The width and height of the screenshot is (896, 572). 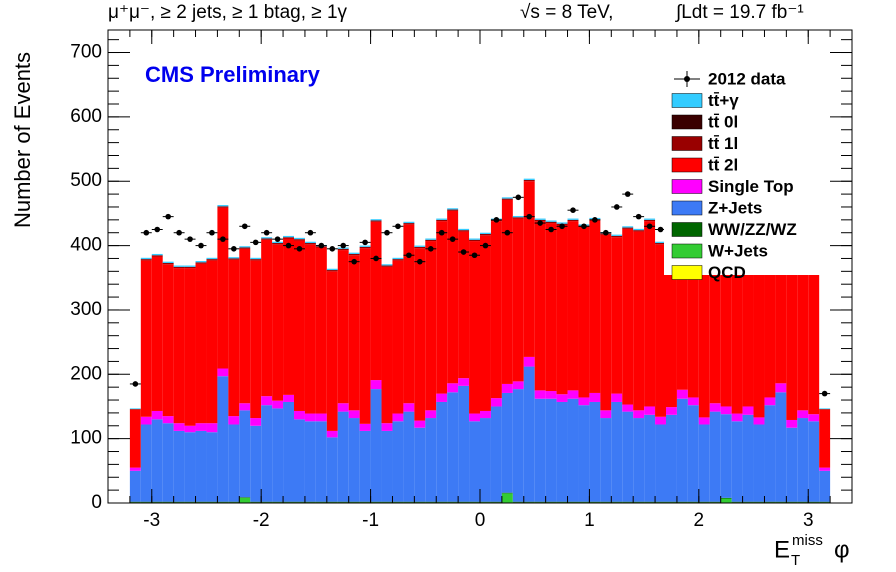 What do you see at coordinates (751, 186) in the screenshot?
I see `legend-label: Single Top` at bounding box center [751, 186].